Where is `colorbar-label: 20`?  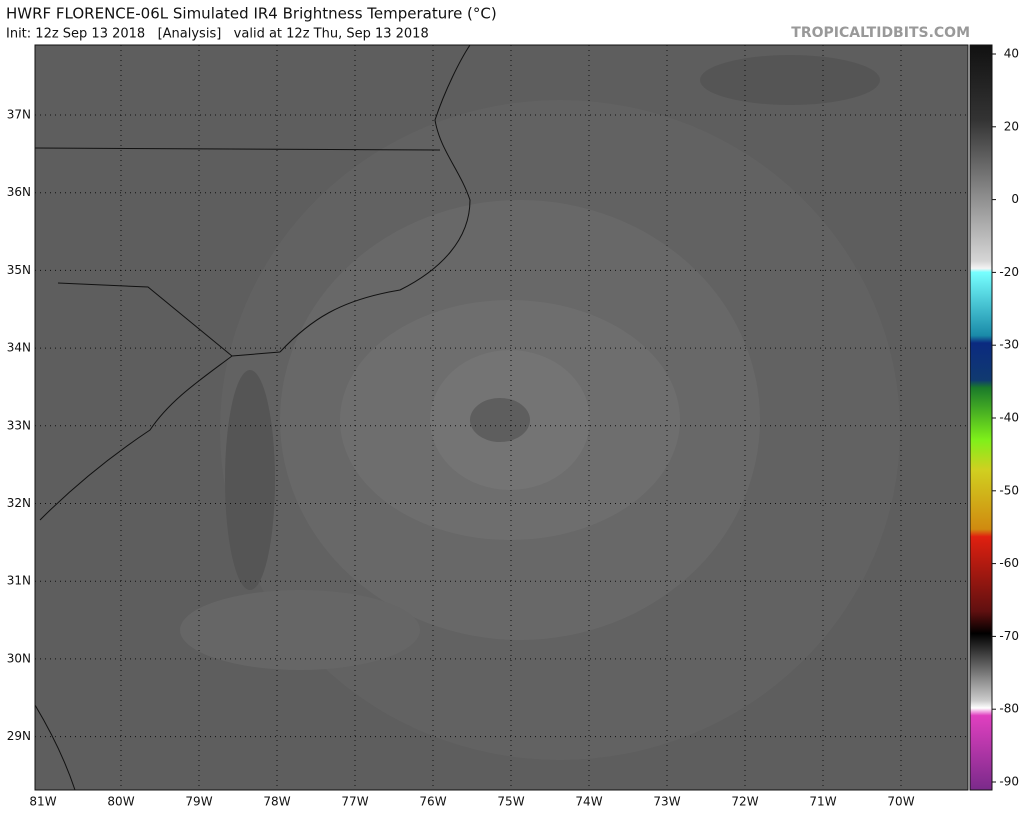
colorbar-label: 20 is located at coordinates (1011, 126).